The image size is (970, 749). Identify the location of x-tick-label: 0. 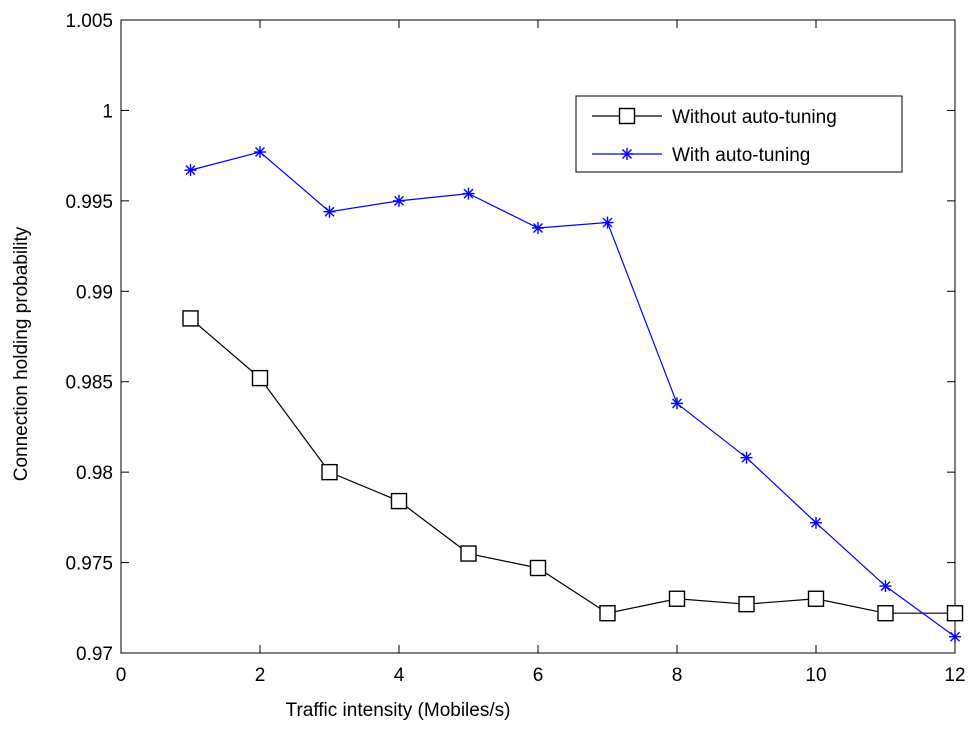
(121, 675).